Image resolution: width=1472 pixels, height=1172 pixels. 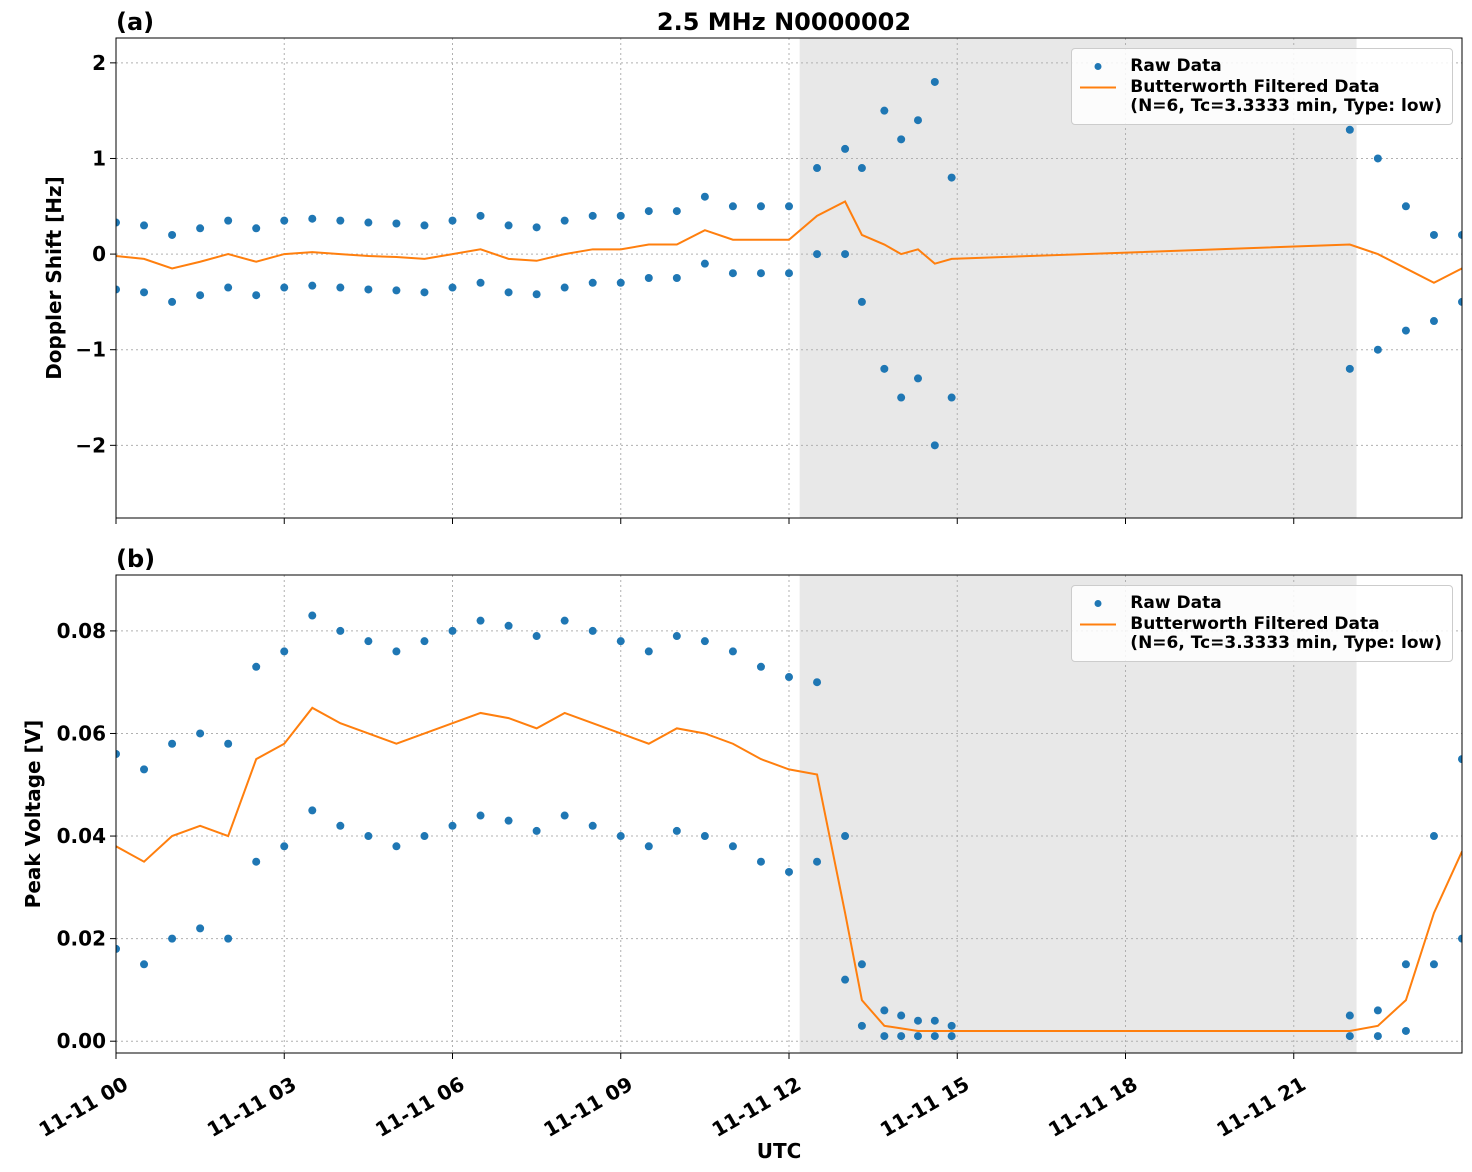 What do you see at coordinates (81, 733) in the screenshot?
I see `y-tick-label: 0.06` at bounding box center [81, 733].